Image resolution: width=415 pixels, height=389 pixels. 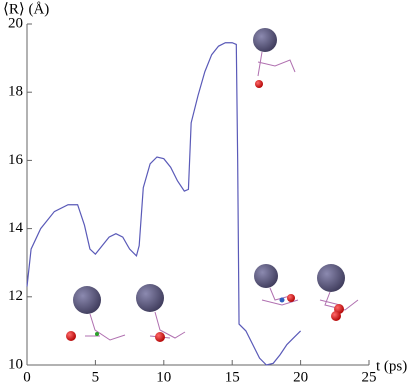 What do you see at coordinates (26, 9) in the screenshot?
I see `y-axis-label: ⟨R⟩ (Å)` at bounding box center [26, 9].